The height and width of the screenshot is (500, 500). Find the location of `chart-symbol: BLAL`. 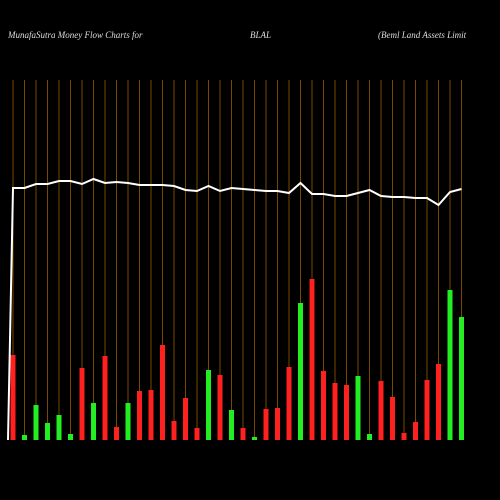

chart-symbol: BLAL is located at coordinates (260, 35).